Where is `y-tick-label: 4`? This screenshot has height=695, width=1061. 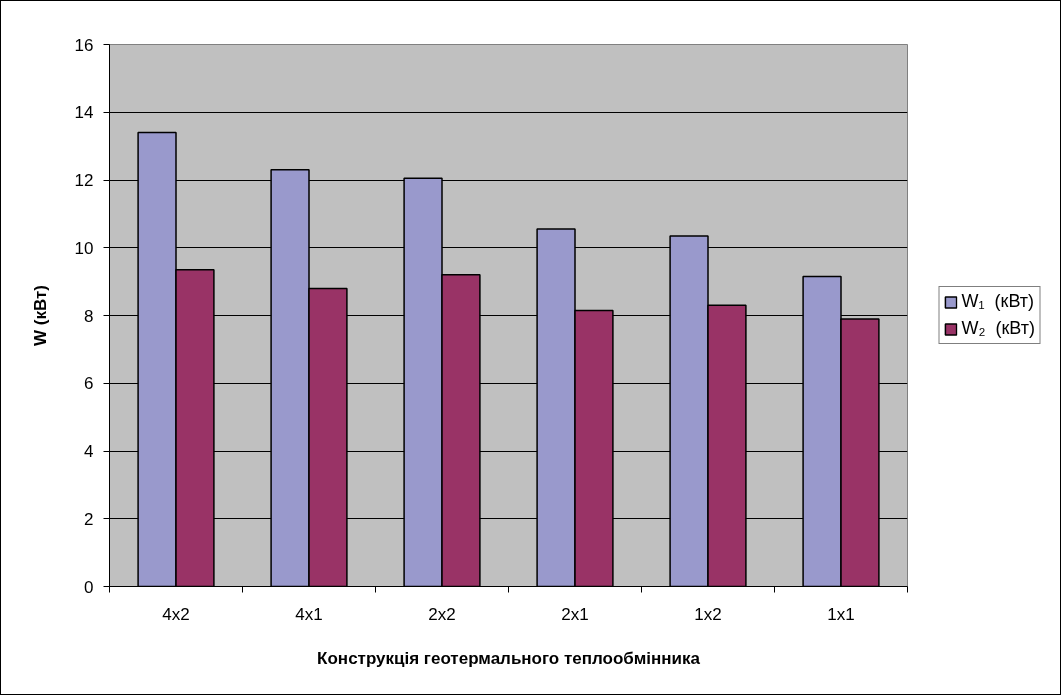
y-tick-label: 4 is located at coordinates (89, 451).